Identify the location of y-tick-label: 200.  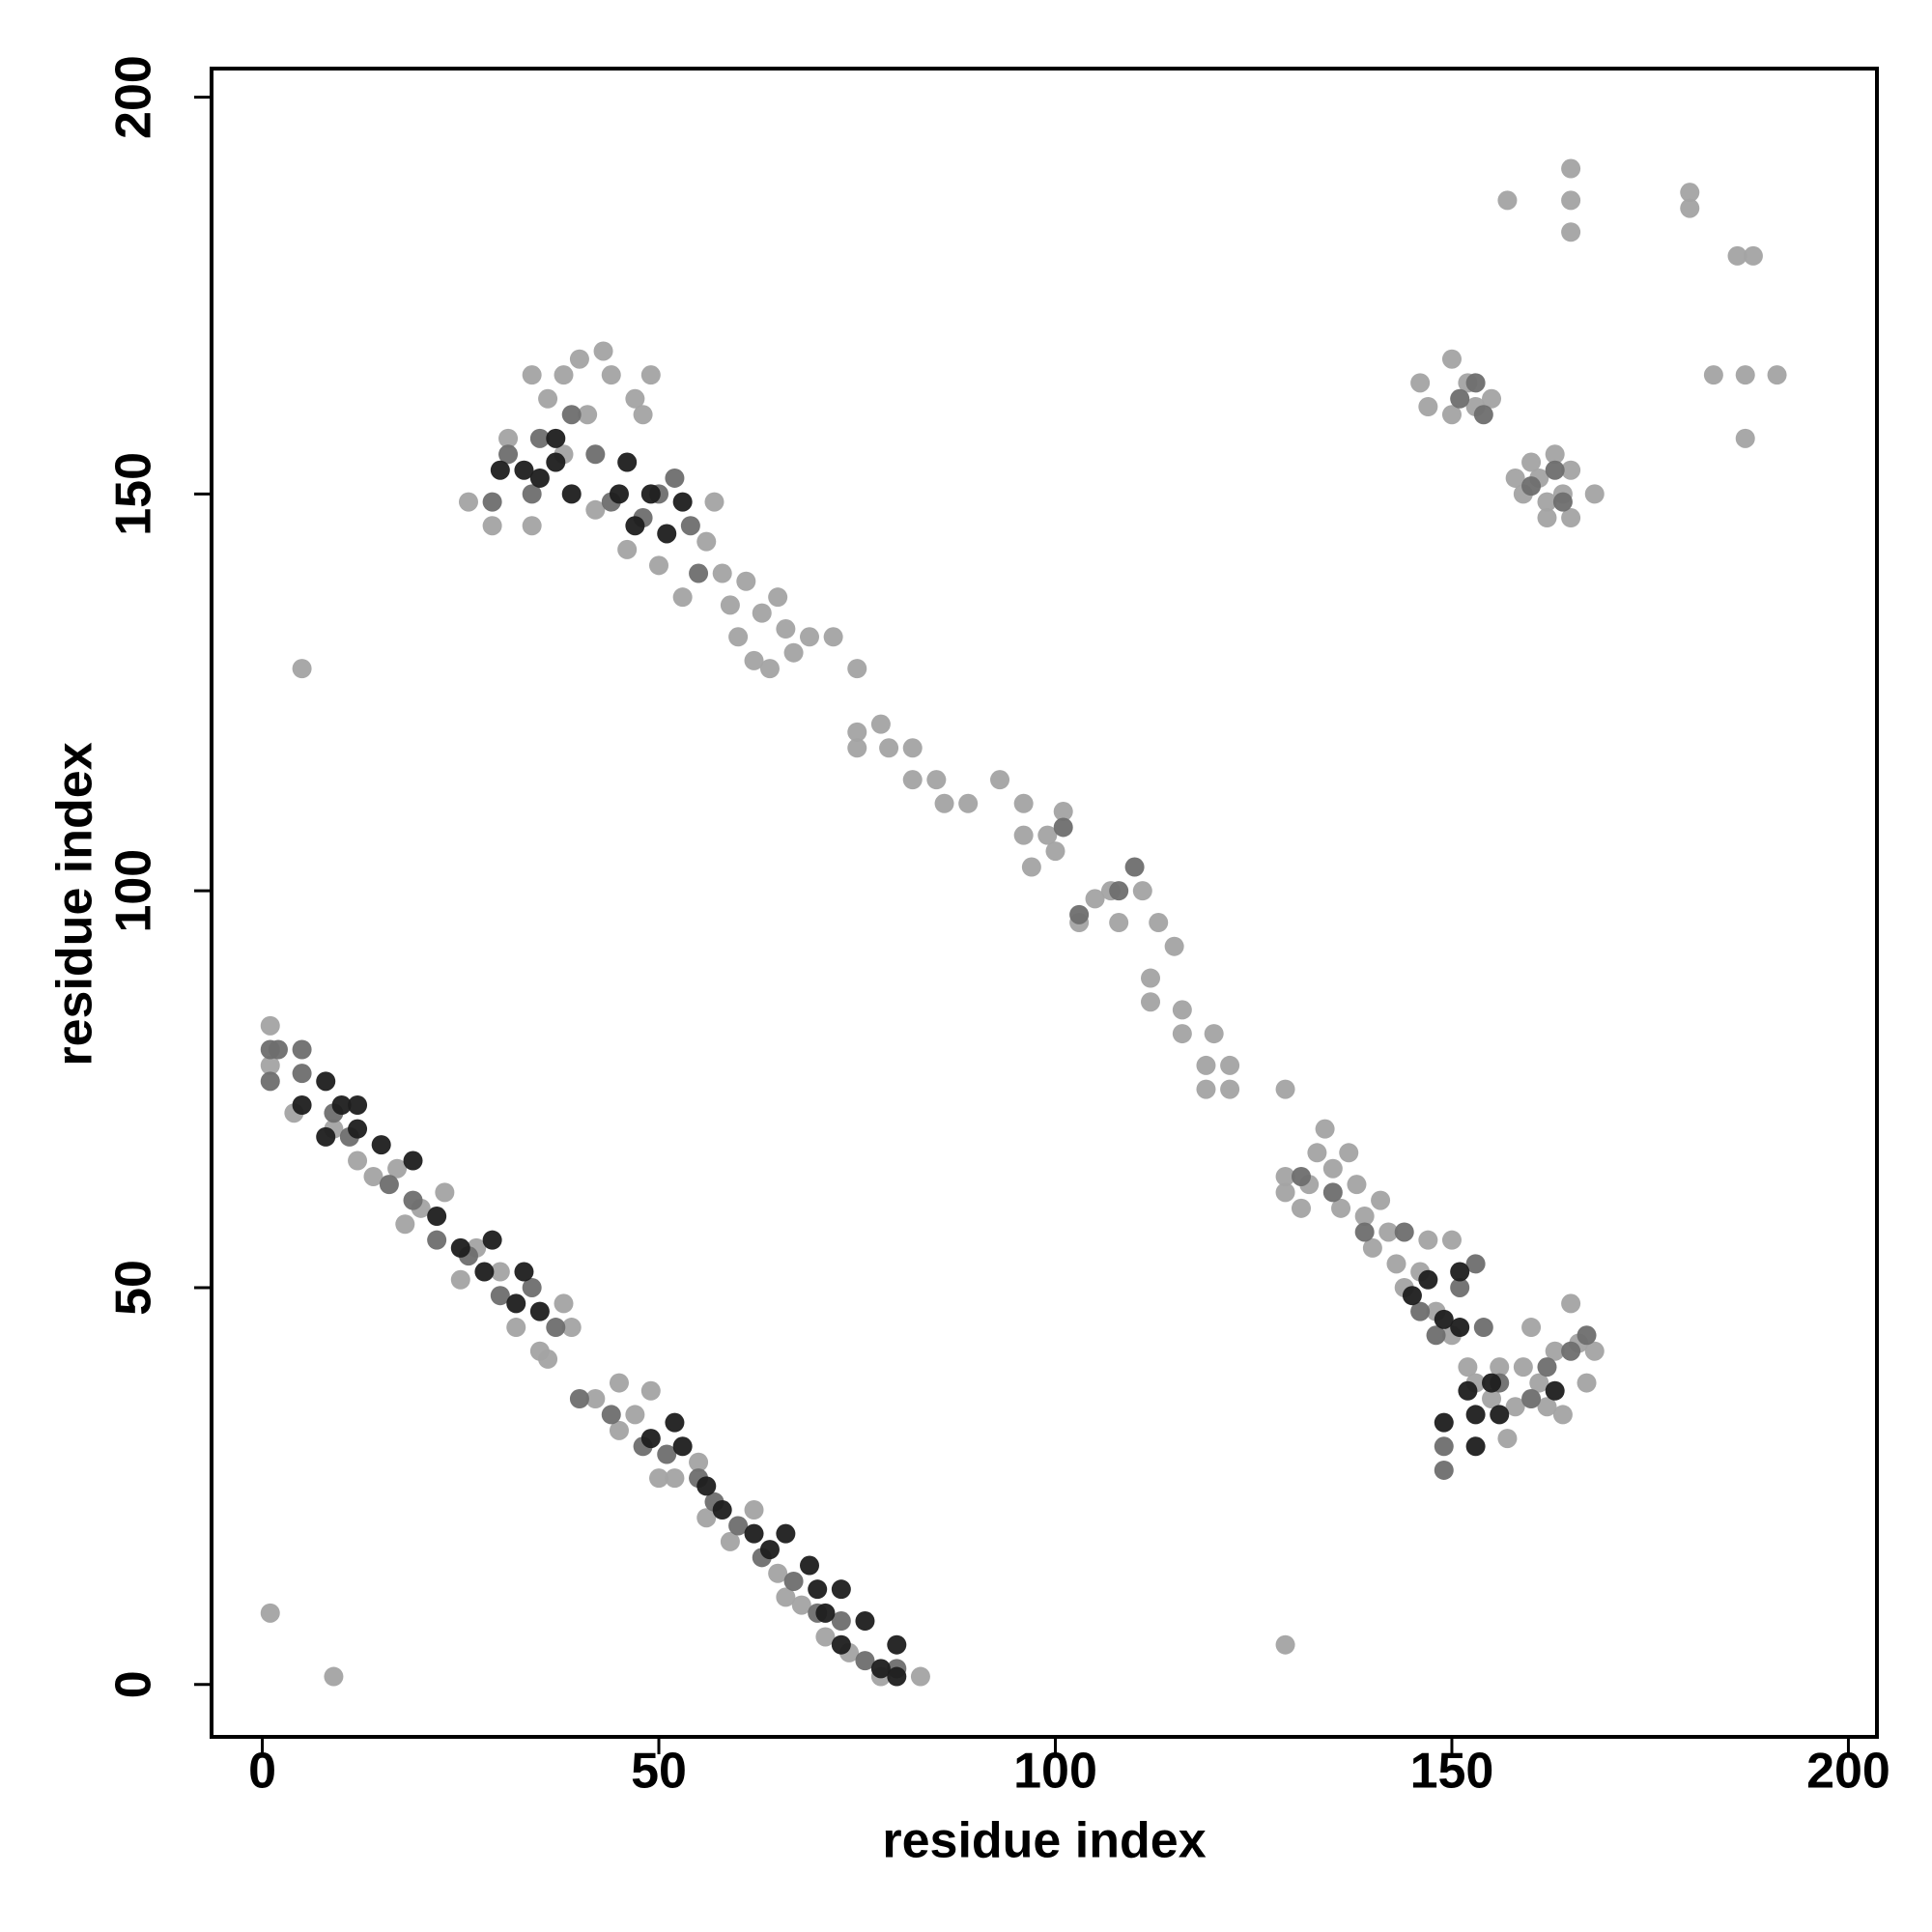
(134, 97).